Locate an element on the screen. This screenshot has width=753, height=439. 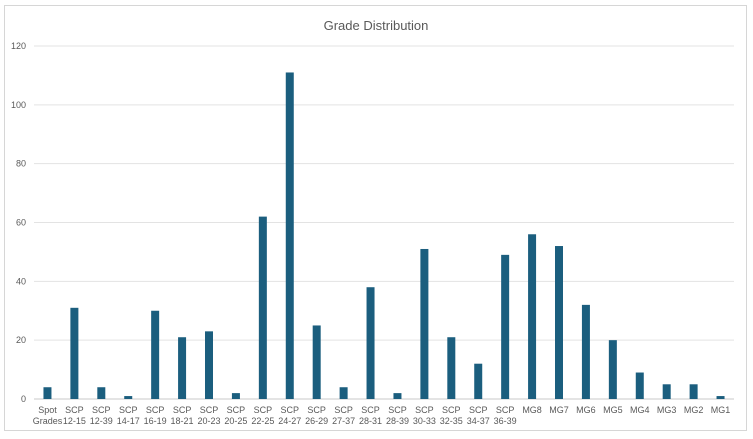
x-tick-label: 30-33 is located at coordinates (424, 421).